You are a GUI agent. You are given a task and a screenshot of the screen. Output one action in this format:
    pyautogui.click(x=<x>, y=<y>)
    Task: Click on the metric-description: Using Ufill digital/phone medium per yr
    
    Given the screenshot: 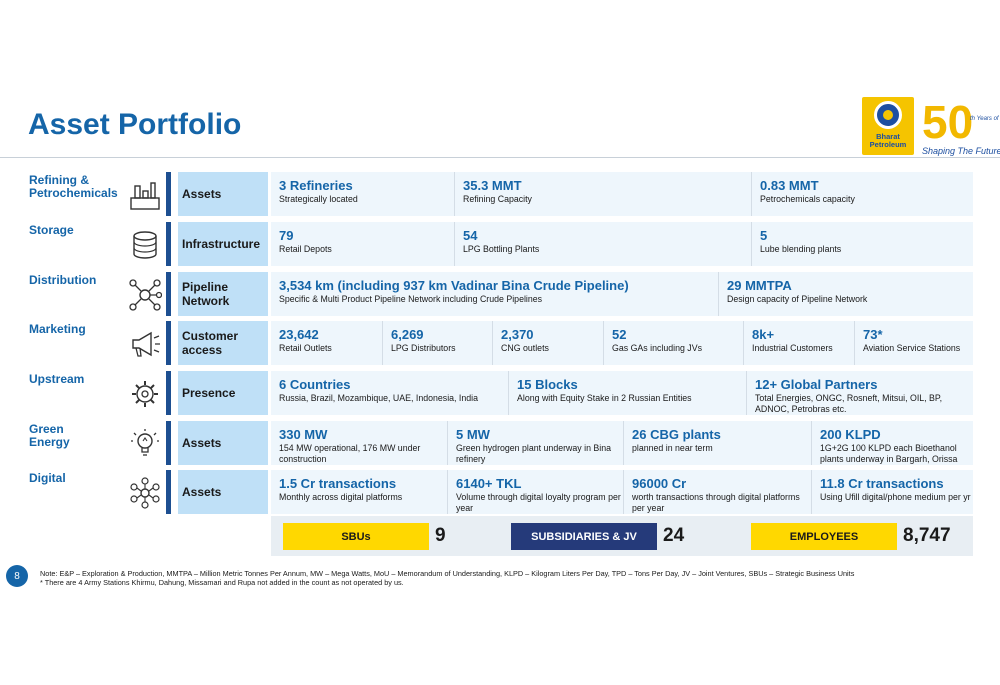 What is the action you would take?
    pyautogui.click(x=895, y=497)
    